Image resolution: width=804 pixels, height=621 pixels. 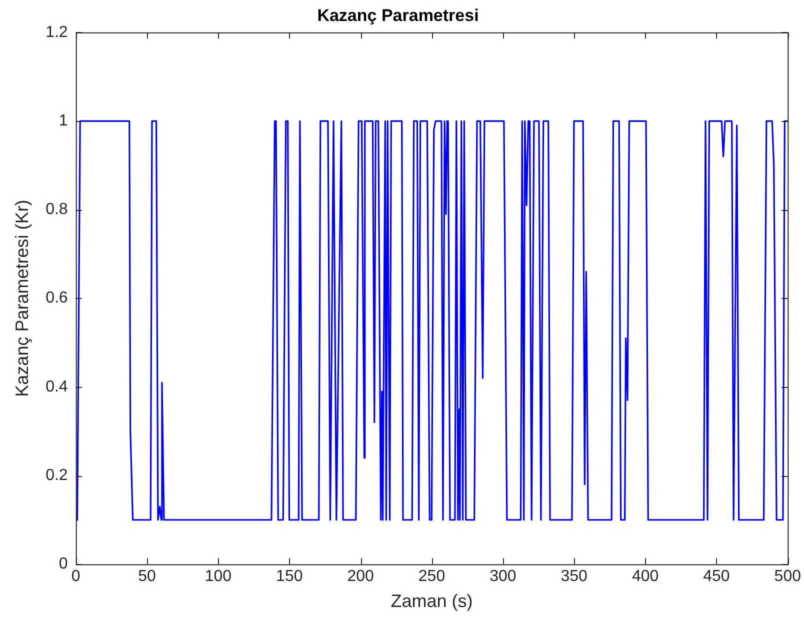 What do you see at coordinates (432, 577) in the screenshot?
I see `x-tick-label: 250` at bounding box center [432, 577].